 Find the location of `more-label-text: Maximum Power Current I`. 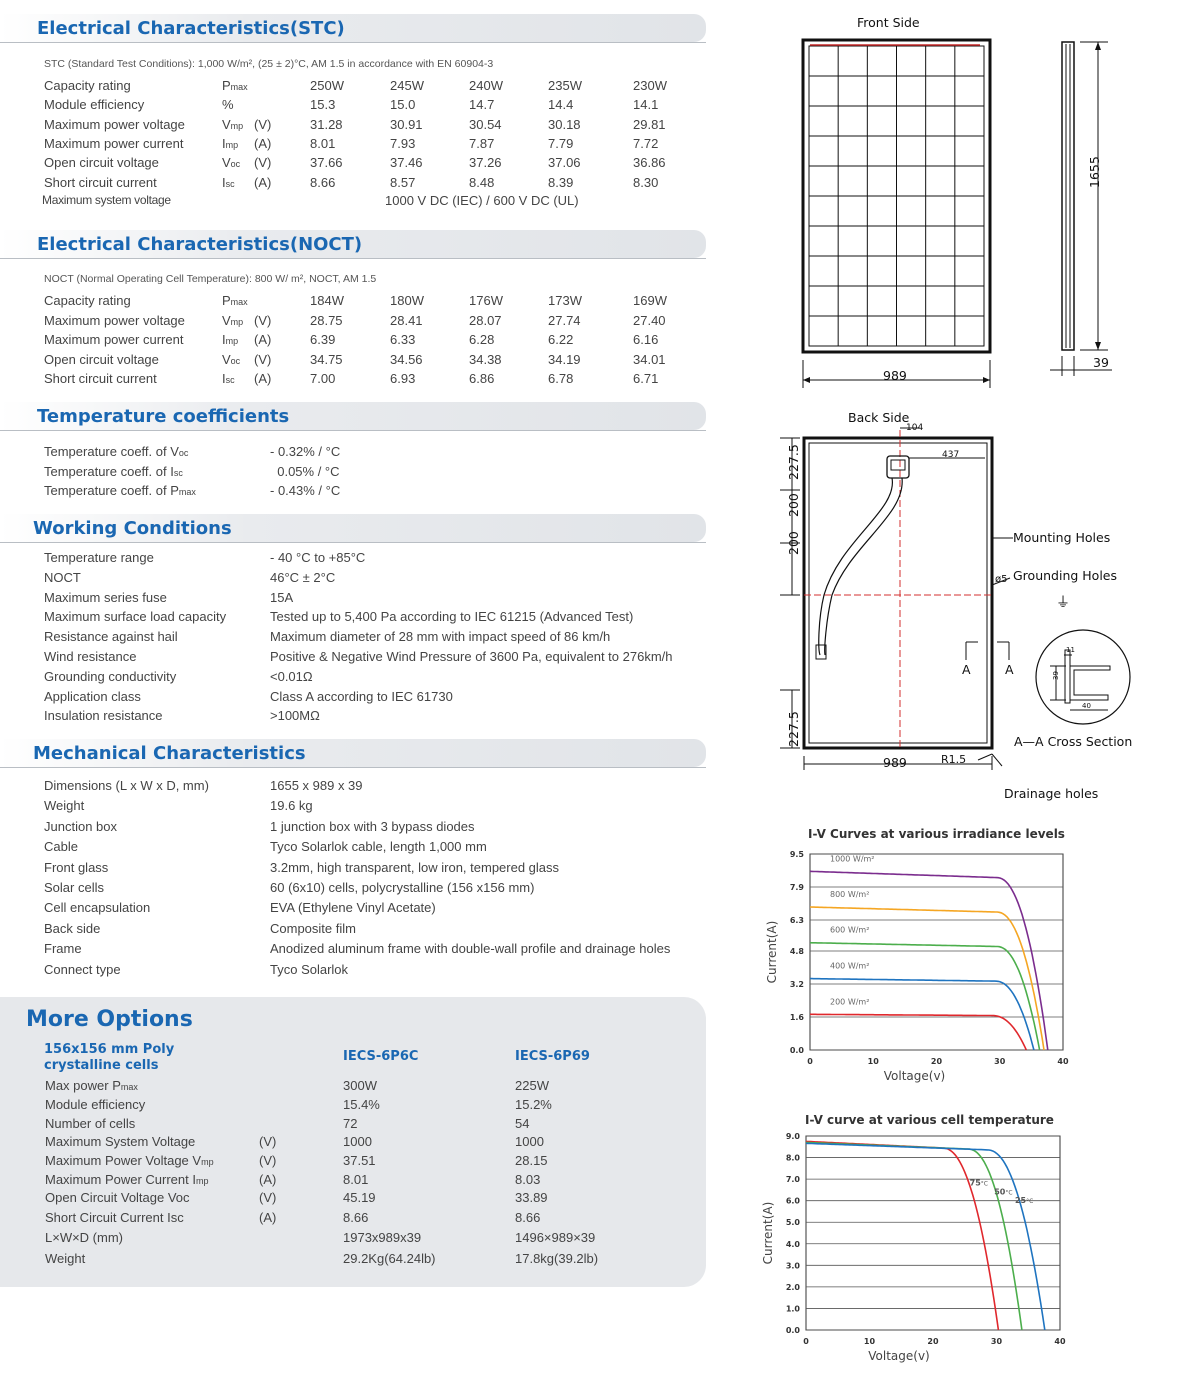

more-label-text: Maximum Power Current I is located at coordinates (120, 1179).